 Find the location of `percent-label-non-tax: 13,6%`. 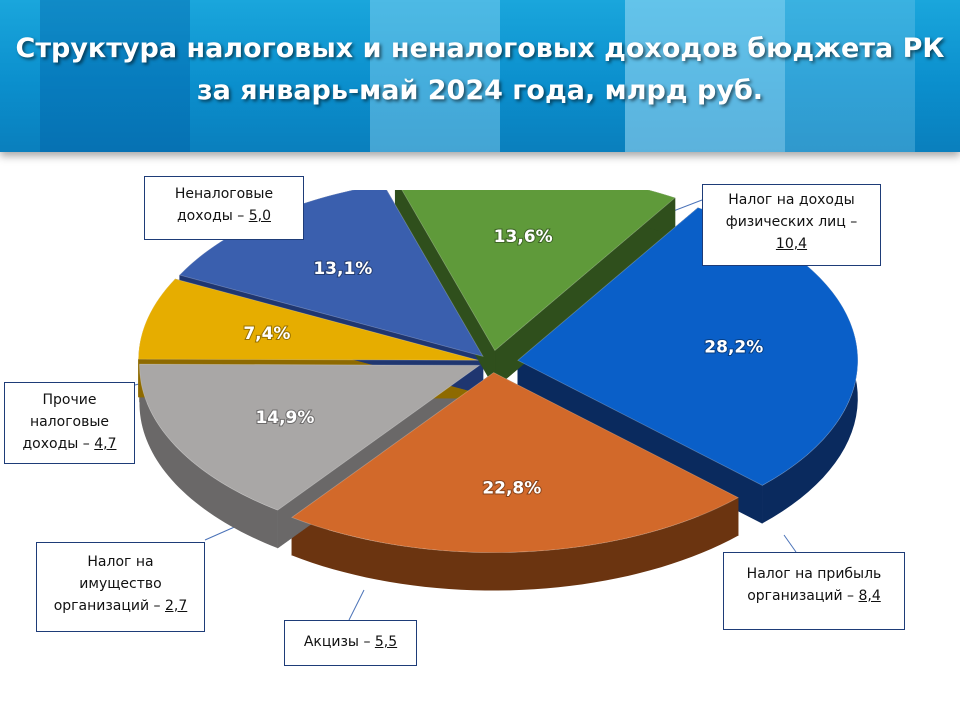

percent-label-non-tax: 13,6% is located at coordinates (523, 237).